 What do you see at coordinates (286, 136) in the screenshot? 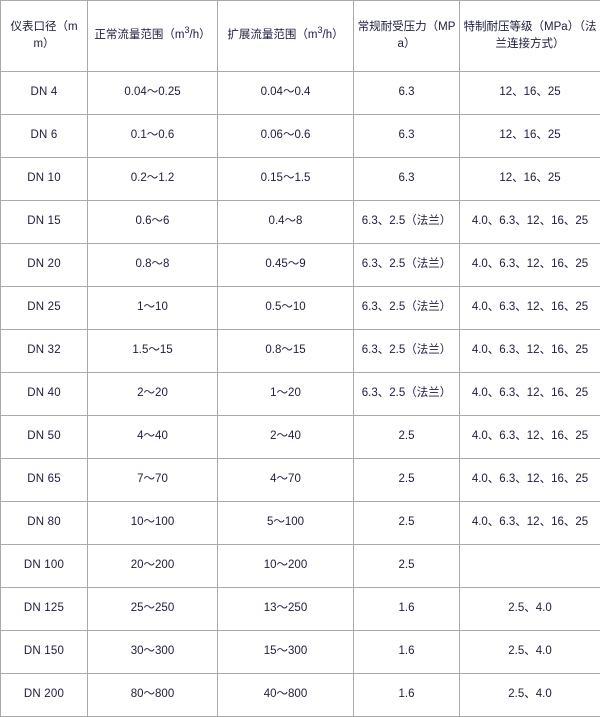
I see `cell-extended-flow: 0.06～0.6` at bounding box center [286, 136].